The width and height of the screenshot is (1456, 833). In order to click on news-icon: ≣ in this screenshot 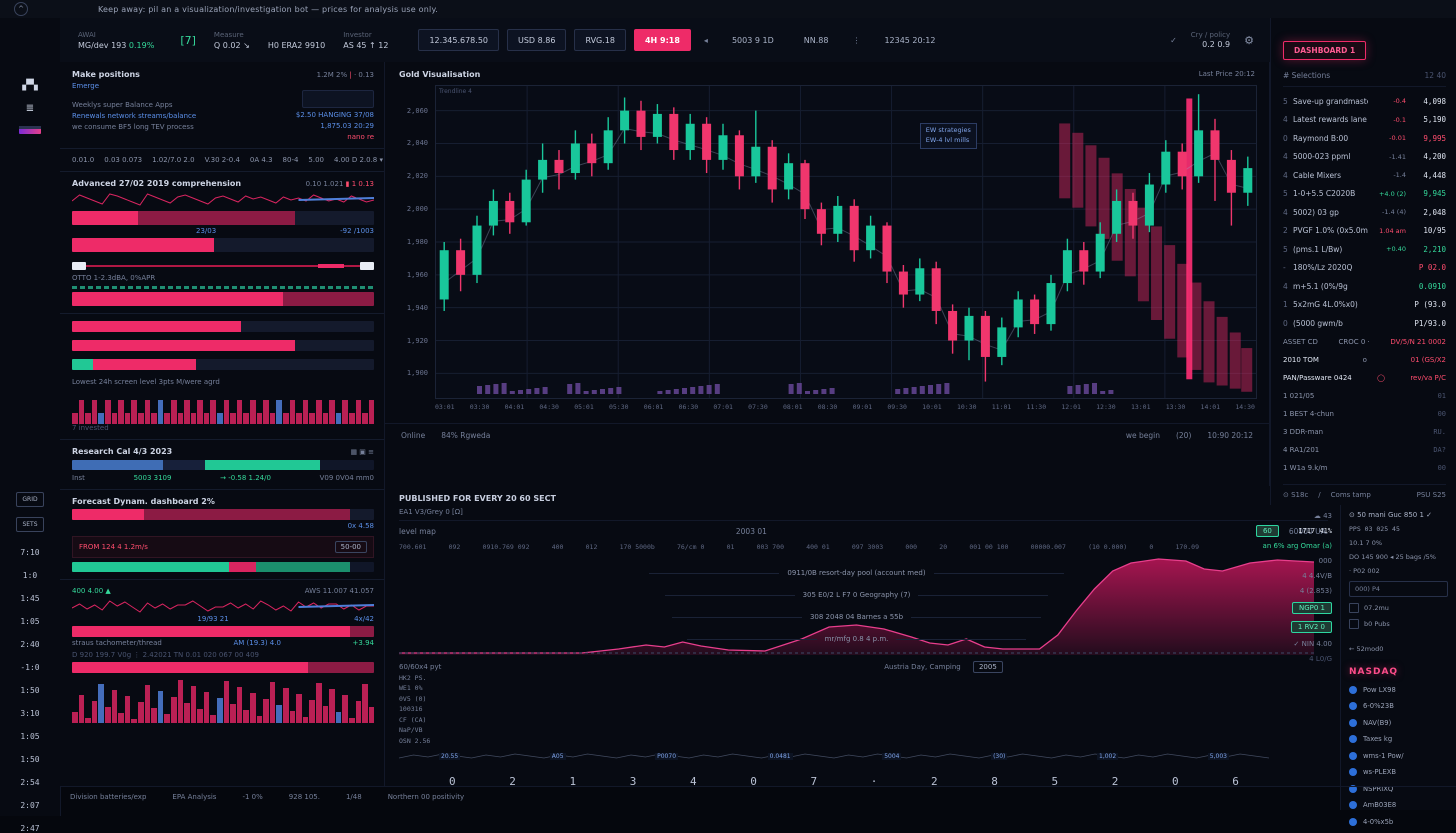, I will do `click(30, 108)`.